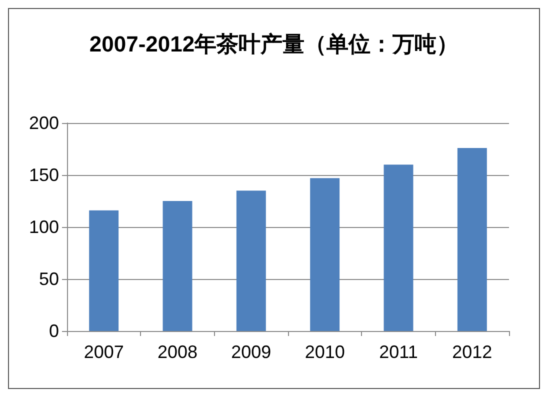  Describe the element at coordinates (274, 44) in the screenshot. I see `chart-title: 2007-2012年茶叶产量（单位：万吨）` at that location.